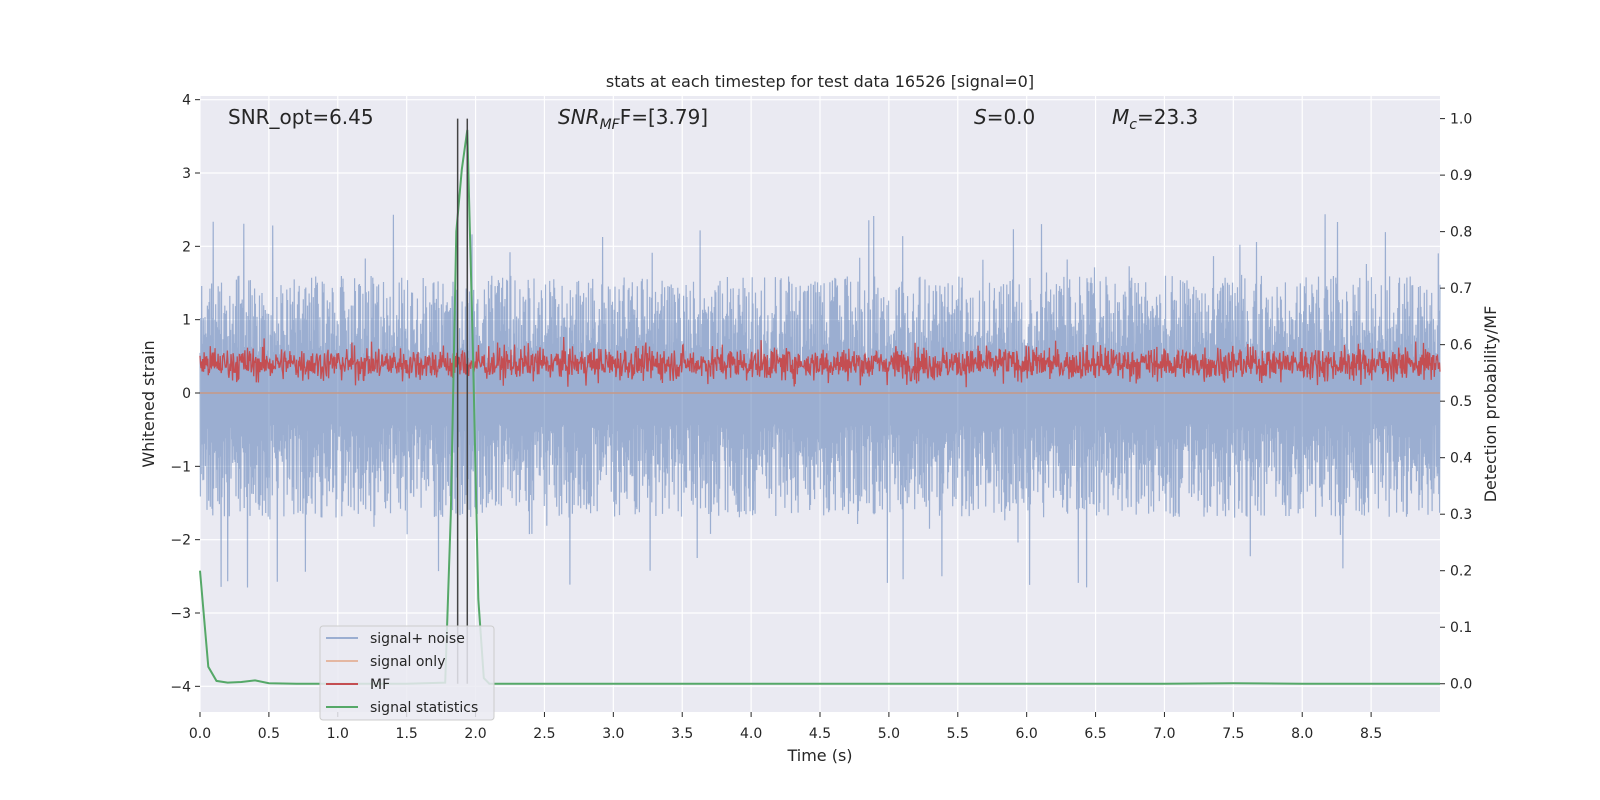  Describe the element at coordinates (664, 117) in the screenshot. I see `annotation-snr-mf-rest: F=[3.79]` at that location.